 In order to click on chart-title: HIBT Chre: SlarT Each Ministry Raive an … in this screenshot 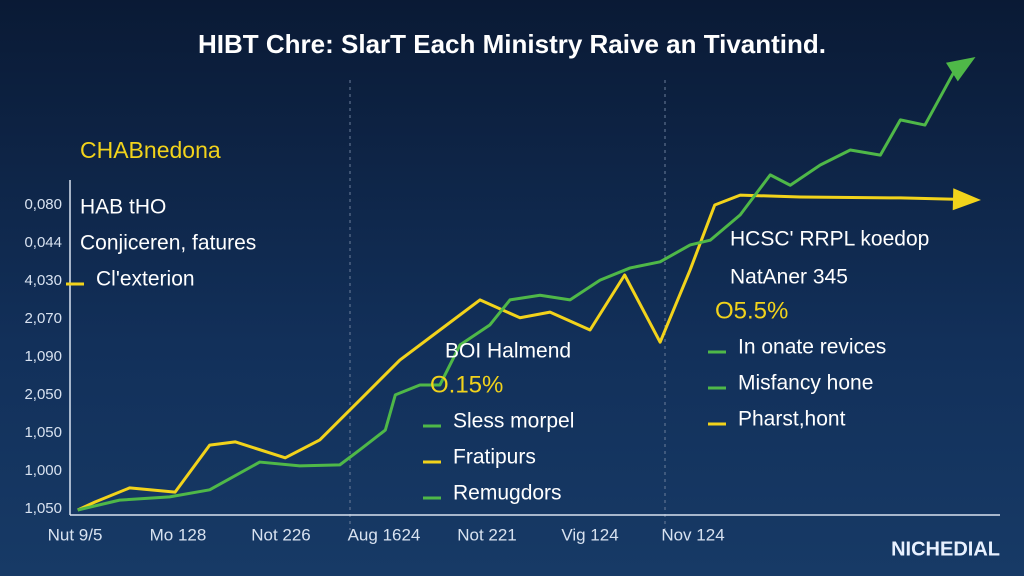, I will do `click(512, 44)`.